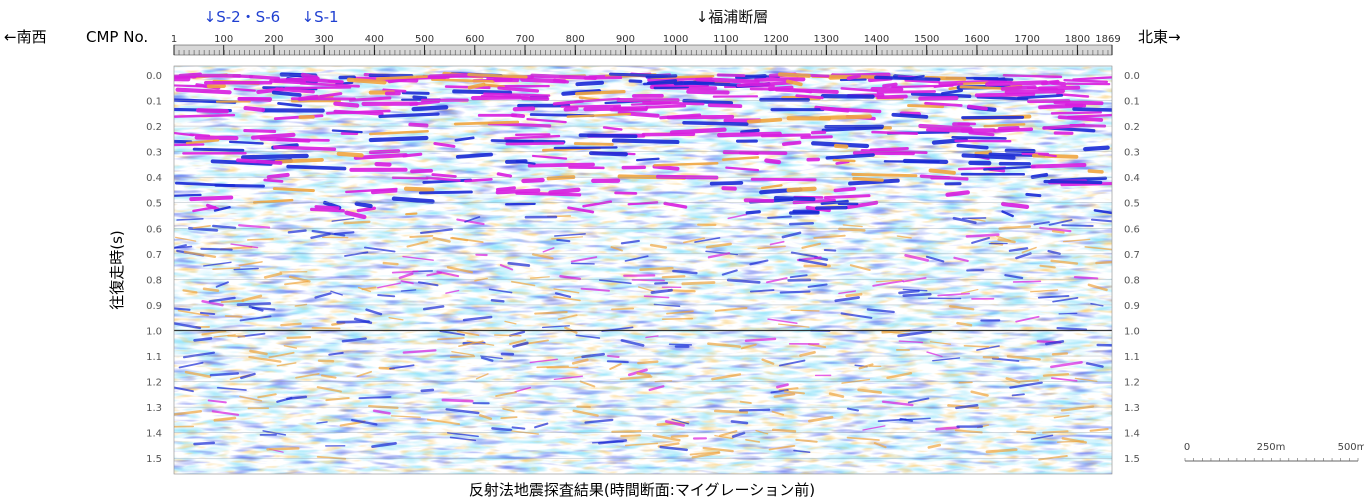  Describe the element at coordinates (273, 39) in the screenshot. I see `x-tick-label: 200` at that location.